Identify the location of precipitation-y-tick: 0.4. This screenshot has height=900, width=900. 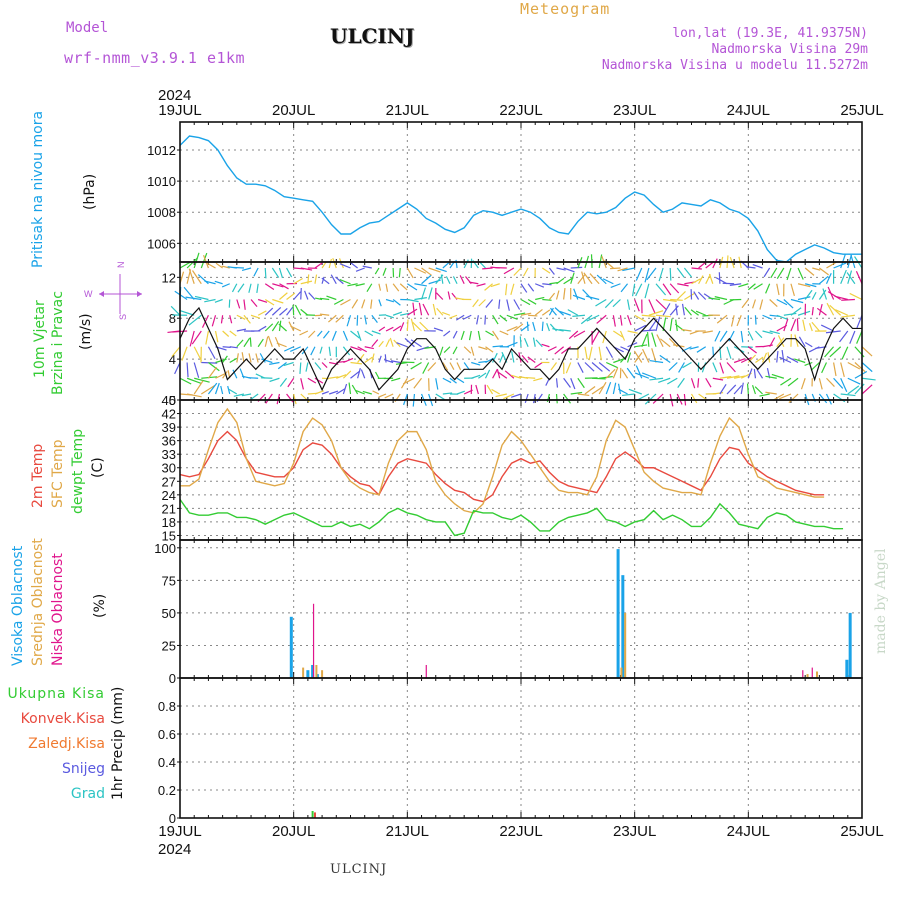
(167, 762).